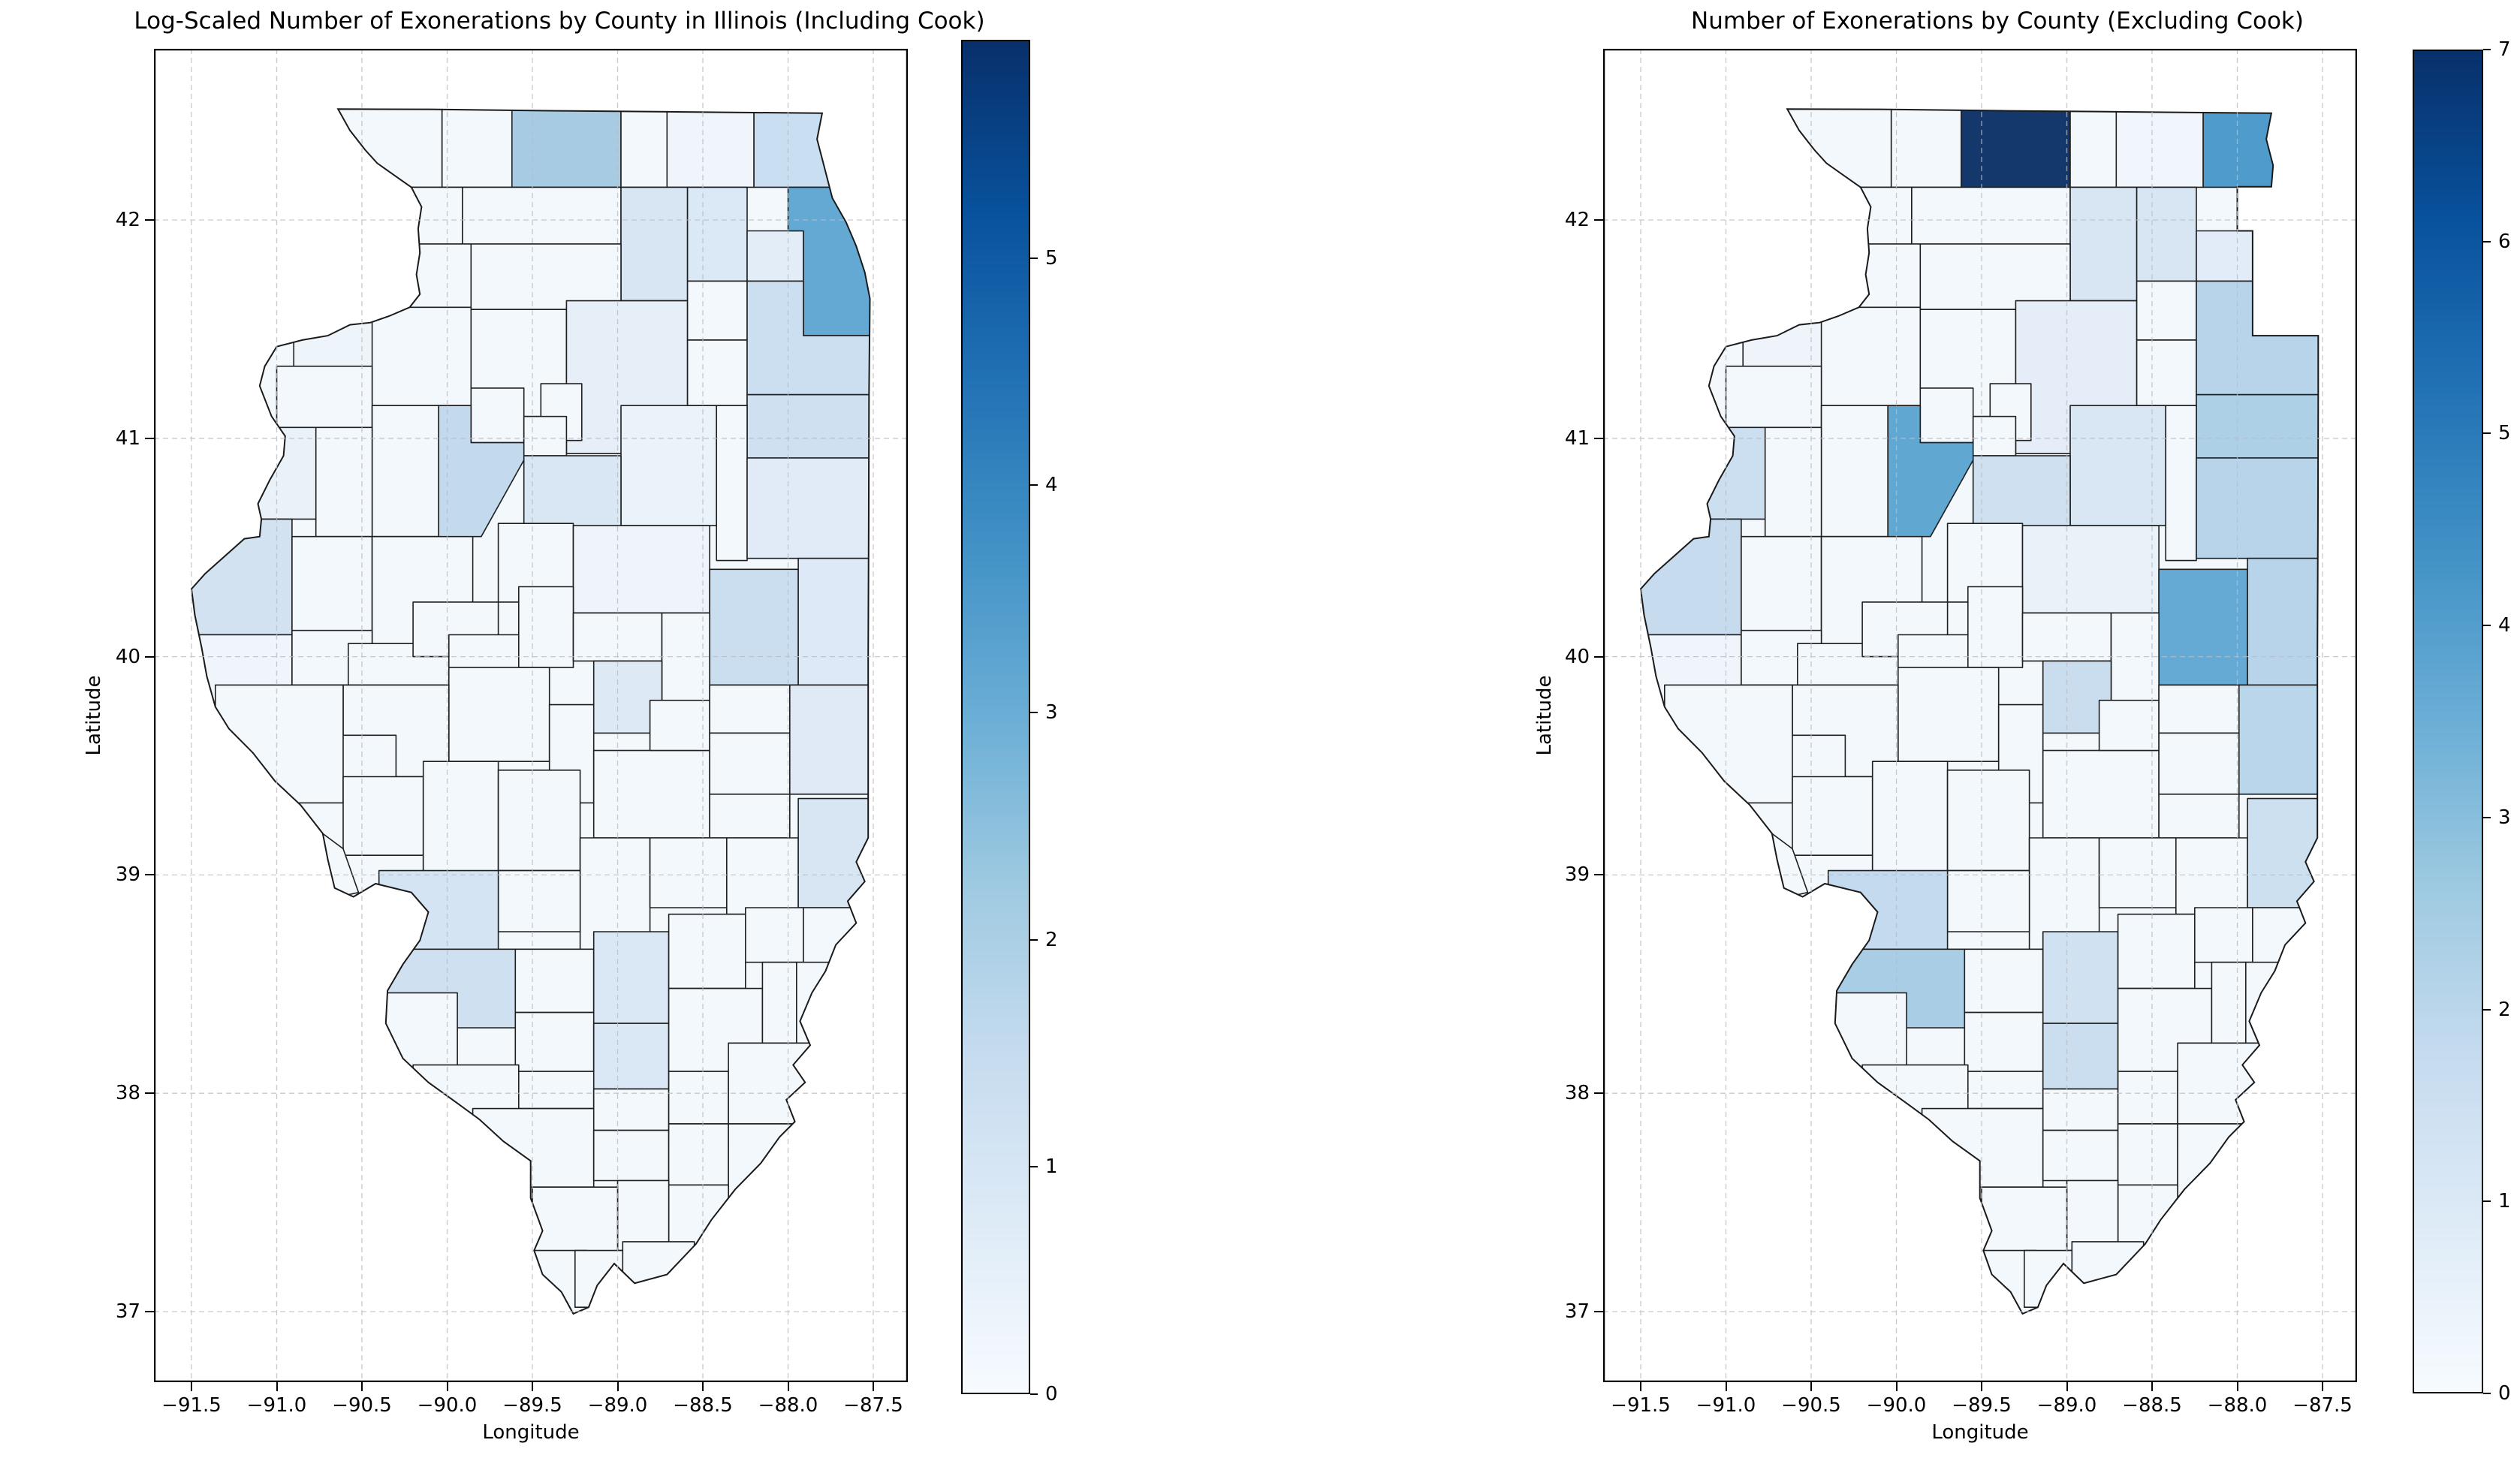  Describe the element at coordinates (679, 726) in the screenshot. I see `county-moultrie` at that location.